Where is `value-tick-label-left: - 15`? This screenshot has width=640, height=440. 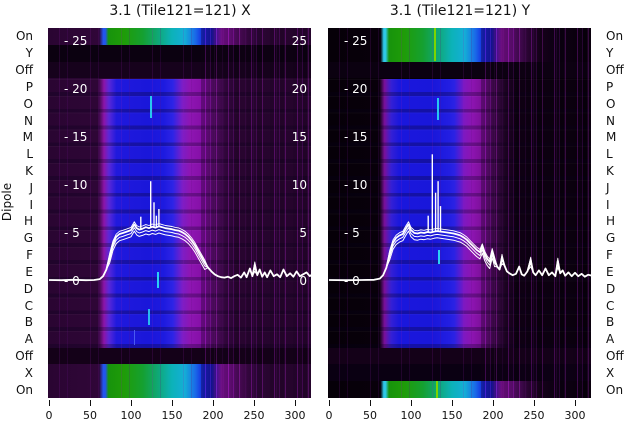 value-tick-label-left: - 15 is located at coordinates (76, 137).